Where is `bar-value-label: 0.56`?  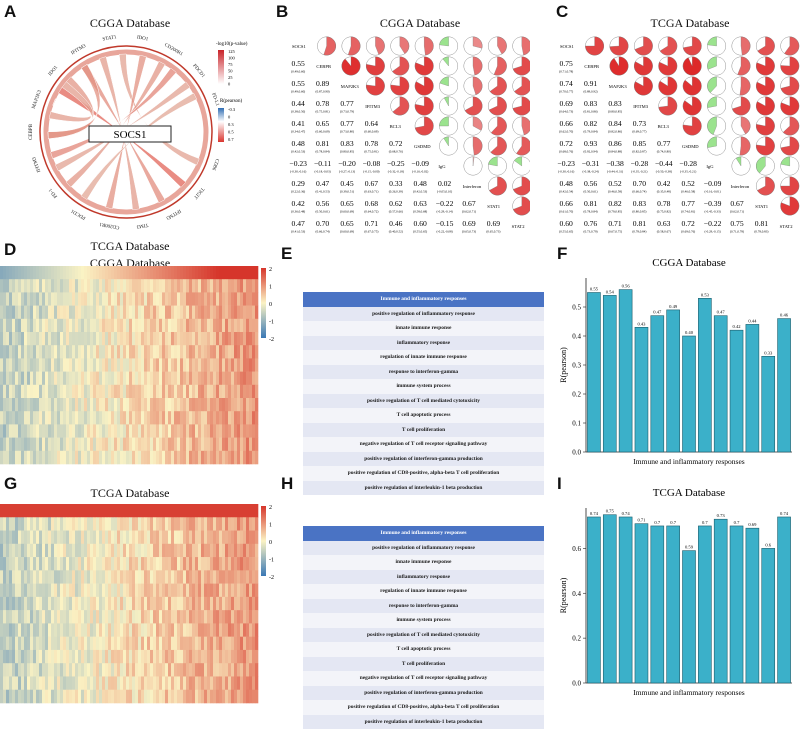 bar-value-label: 0.56 is located at coordinates (626, 286).